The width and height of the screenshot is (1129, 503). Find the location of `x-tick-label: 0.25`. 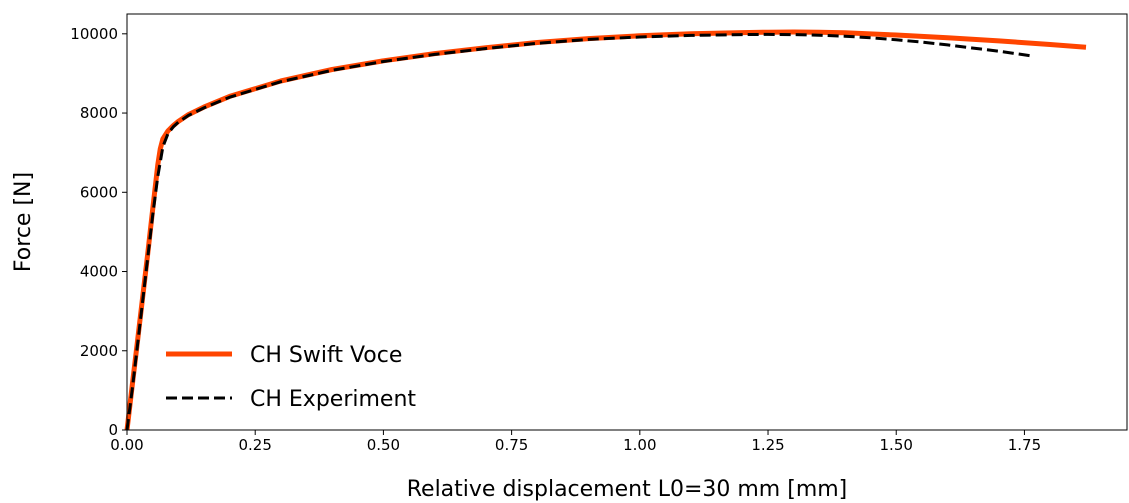

x-tick-label: 0.25 is located at coordinates (255, 445).